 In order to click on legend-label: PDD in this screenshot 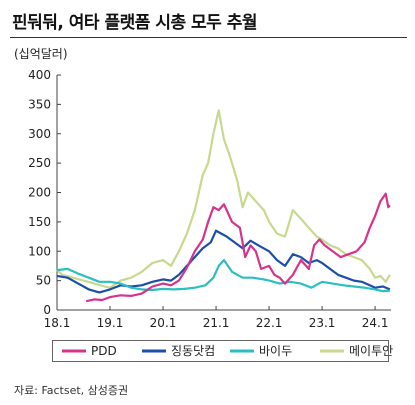, I will do `click(104, 351)`.